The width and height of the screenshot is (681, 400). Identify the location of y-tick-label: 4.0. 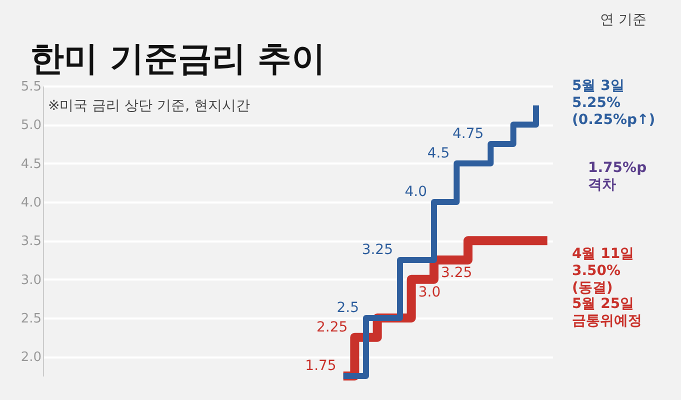
(31, 203).